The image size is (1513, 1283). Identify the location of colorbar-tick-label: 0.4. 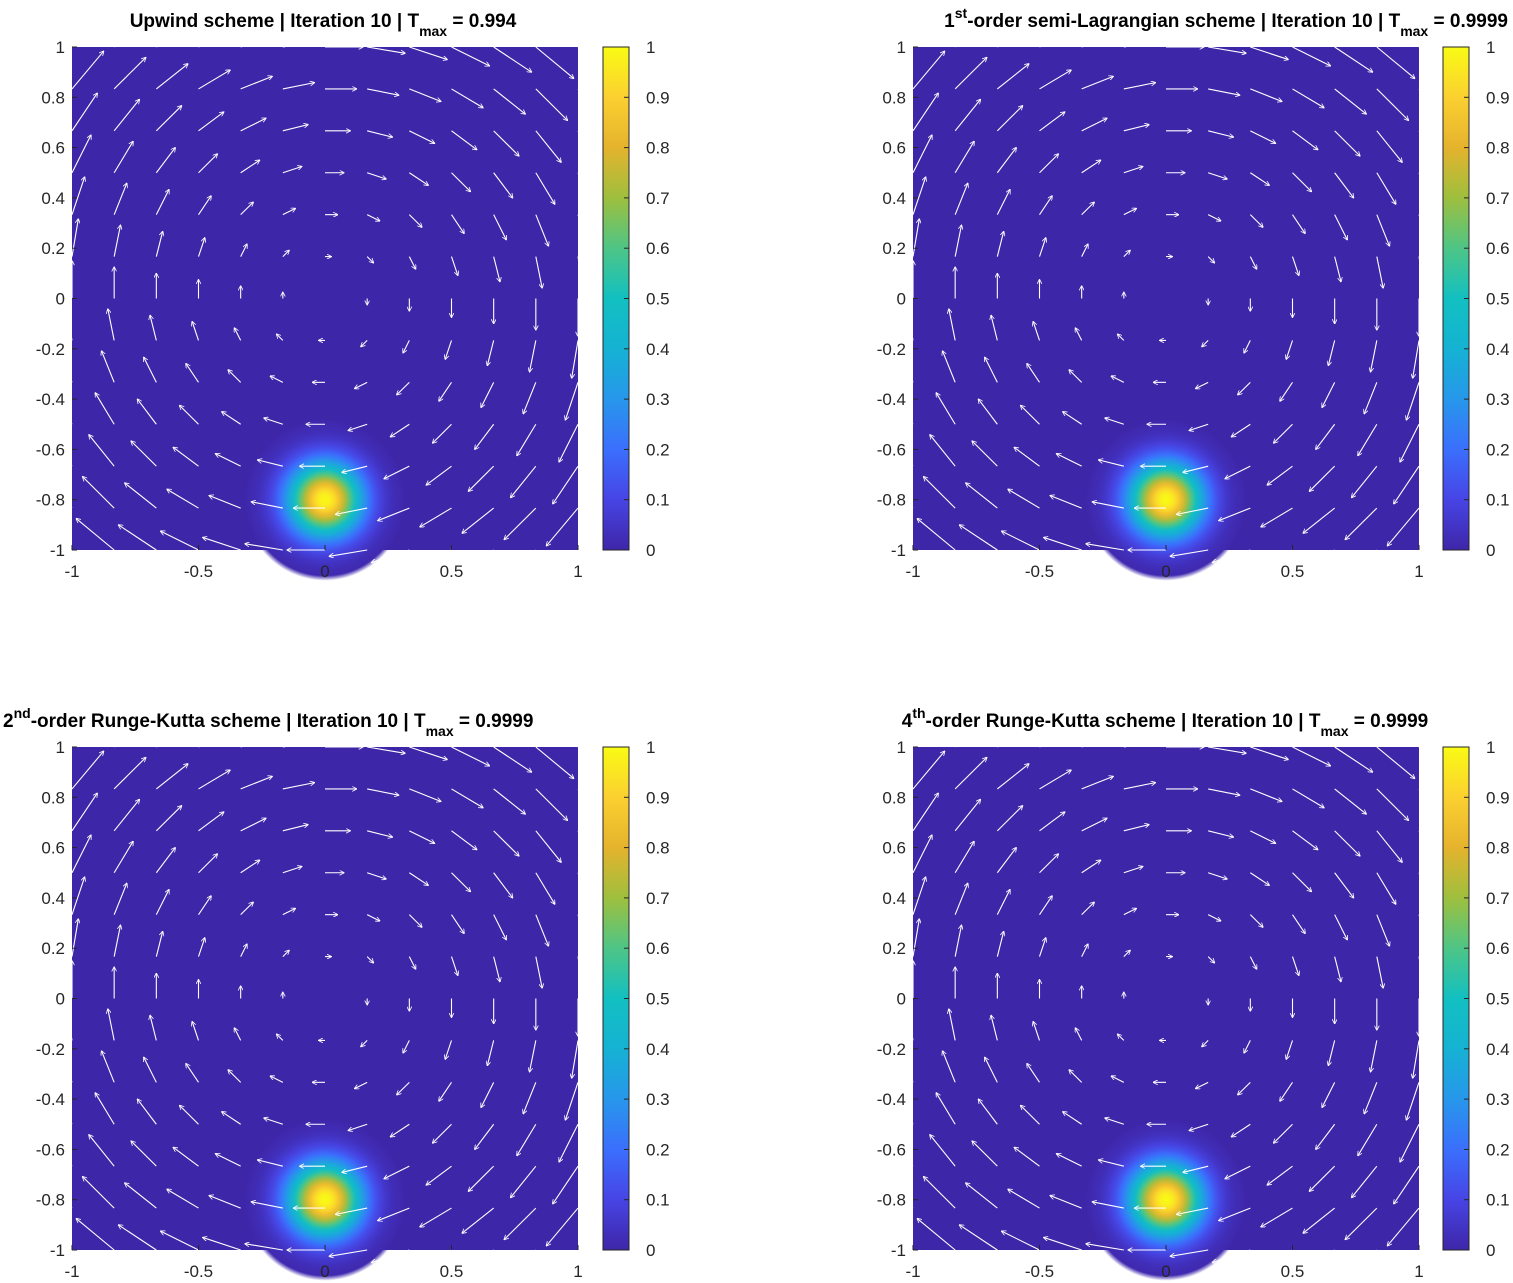
(658, 1049).